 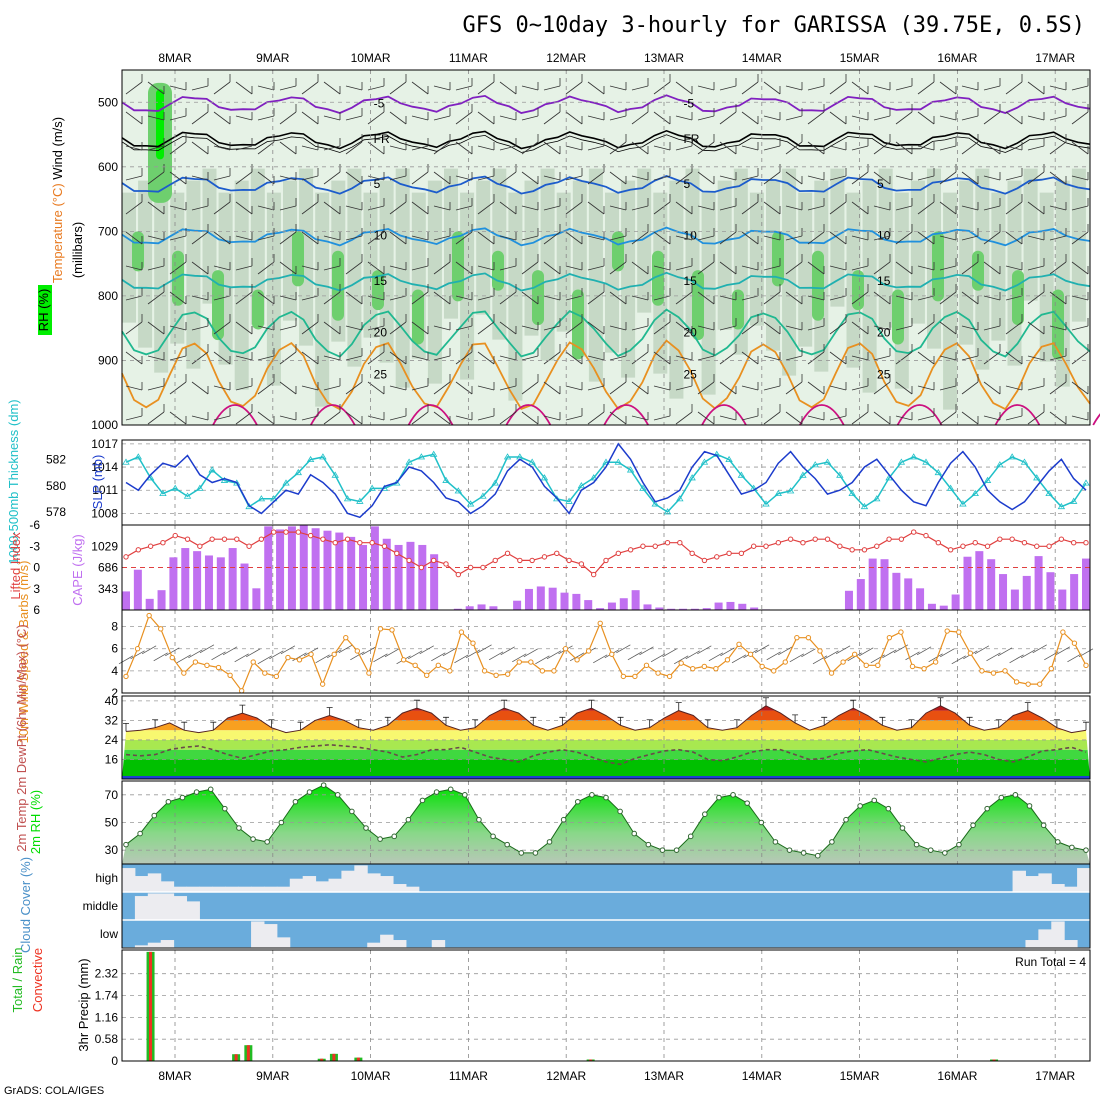 I want to click on series-line, so click(x=606, y=719).